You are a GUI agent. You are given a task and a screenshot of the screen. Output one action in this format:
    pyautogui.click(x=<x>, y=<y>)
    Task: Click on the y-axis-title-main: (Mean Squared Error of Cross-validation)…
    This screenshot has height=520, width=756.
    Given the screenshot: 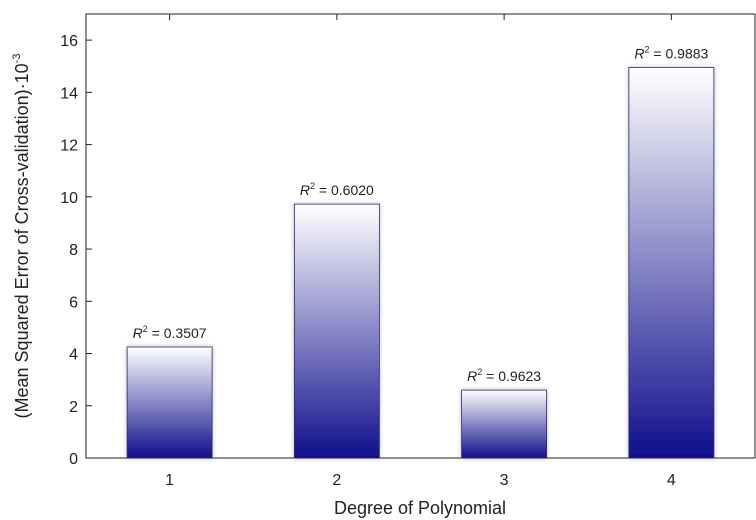 What is the action you would take?
    pyautogui.click(x=22, y=240)
    